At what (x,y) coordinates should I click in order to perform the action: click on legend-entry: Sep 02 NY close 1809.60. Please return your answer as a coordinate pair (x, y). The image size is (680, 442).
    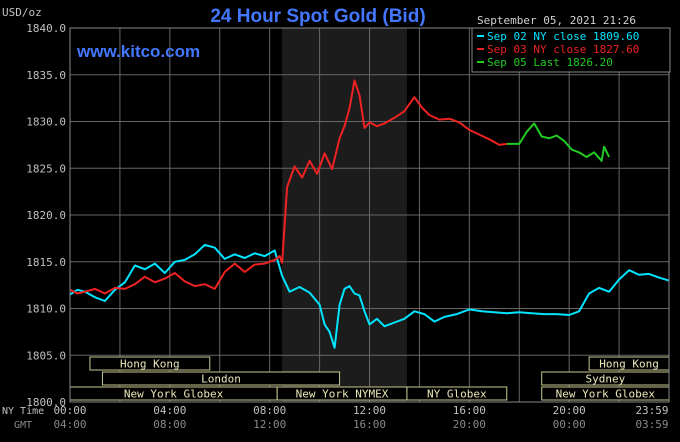
    Looking at the image, I should click on (563, 36).